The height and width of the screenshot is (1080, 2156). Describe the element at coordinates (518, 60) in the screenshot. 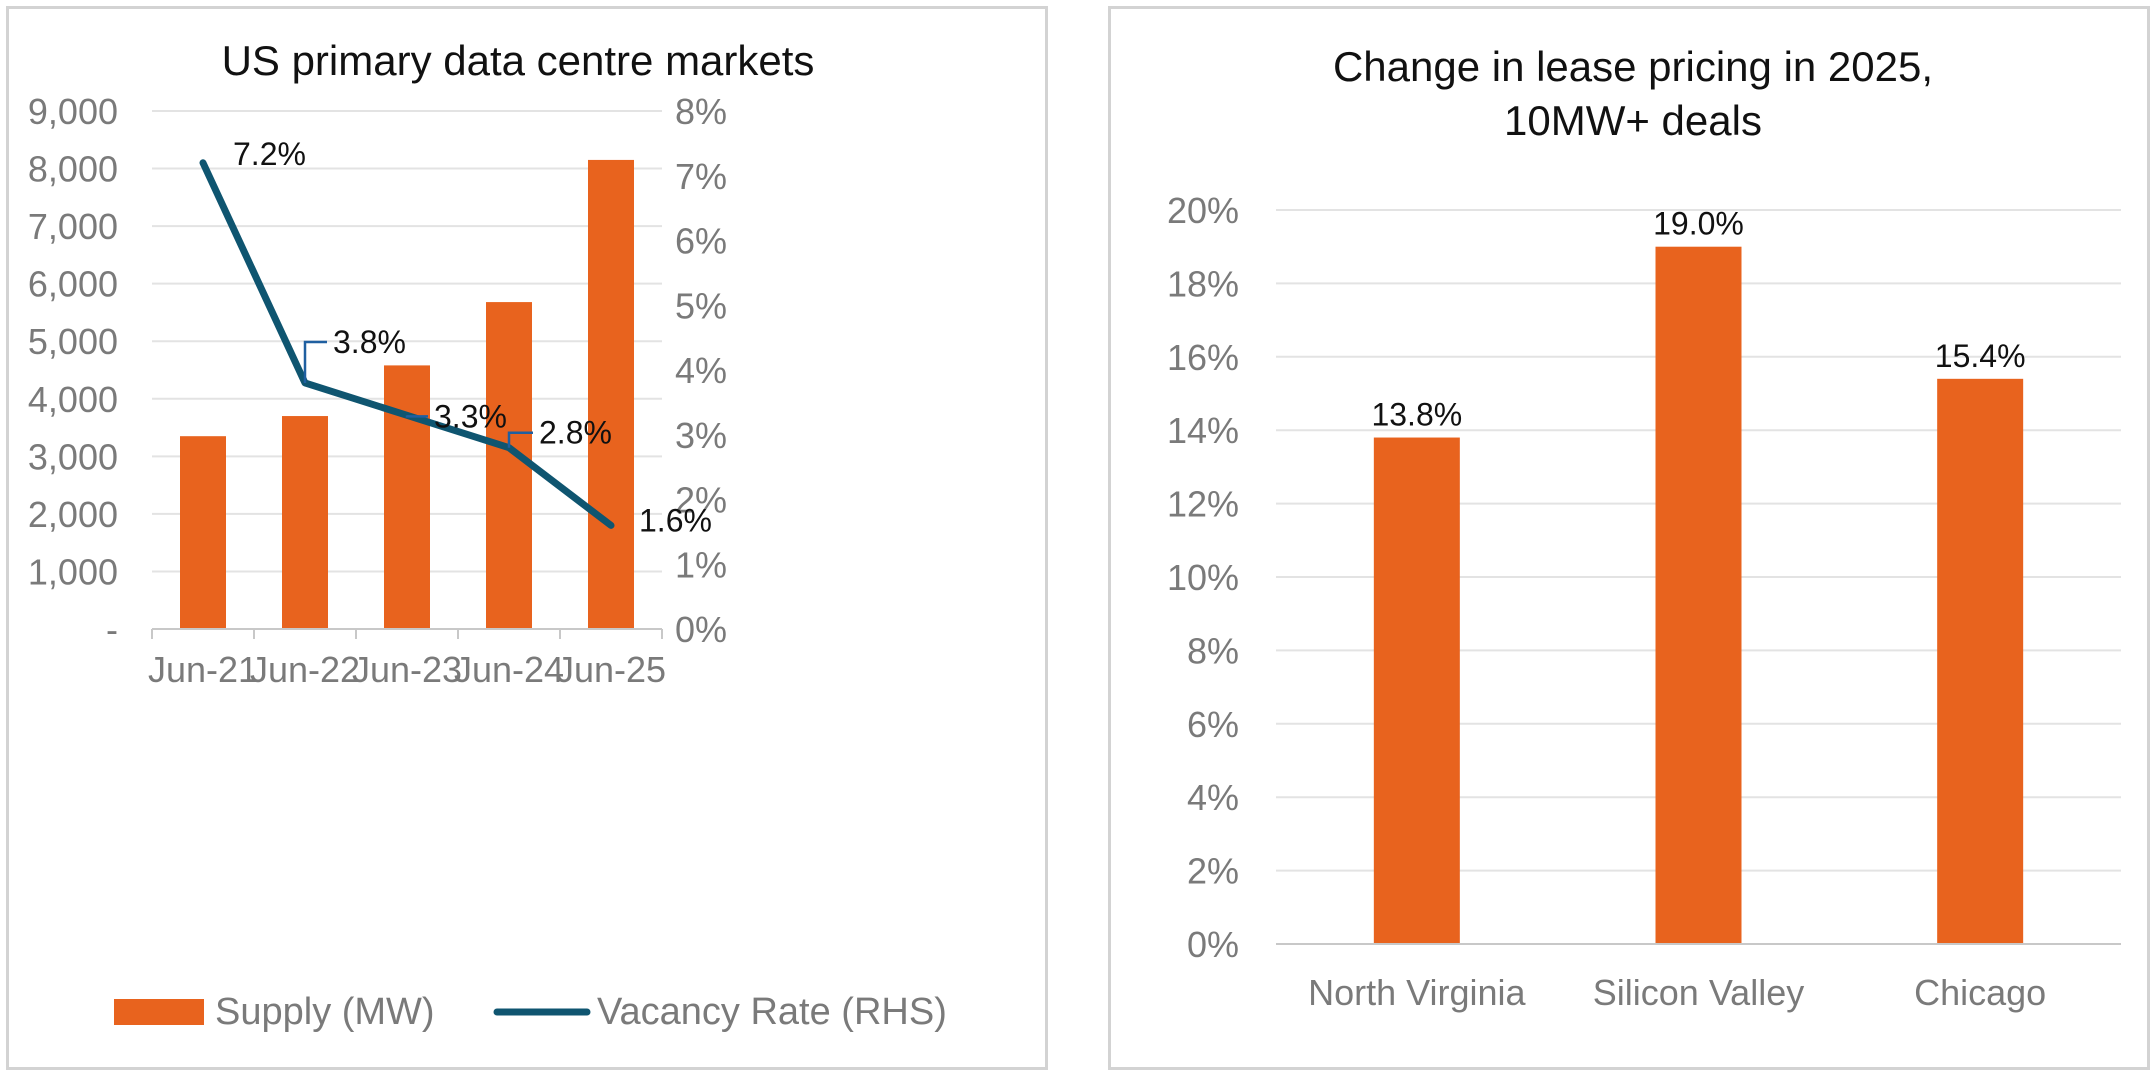

I see `left-chart-title: US primary data centre markets` at that location.